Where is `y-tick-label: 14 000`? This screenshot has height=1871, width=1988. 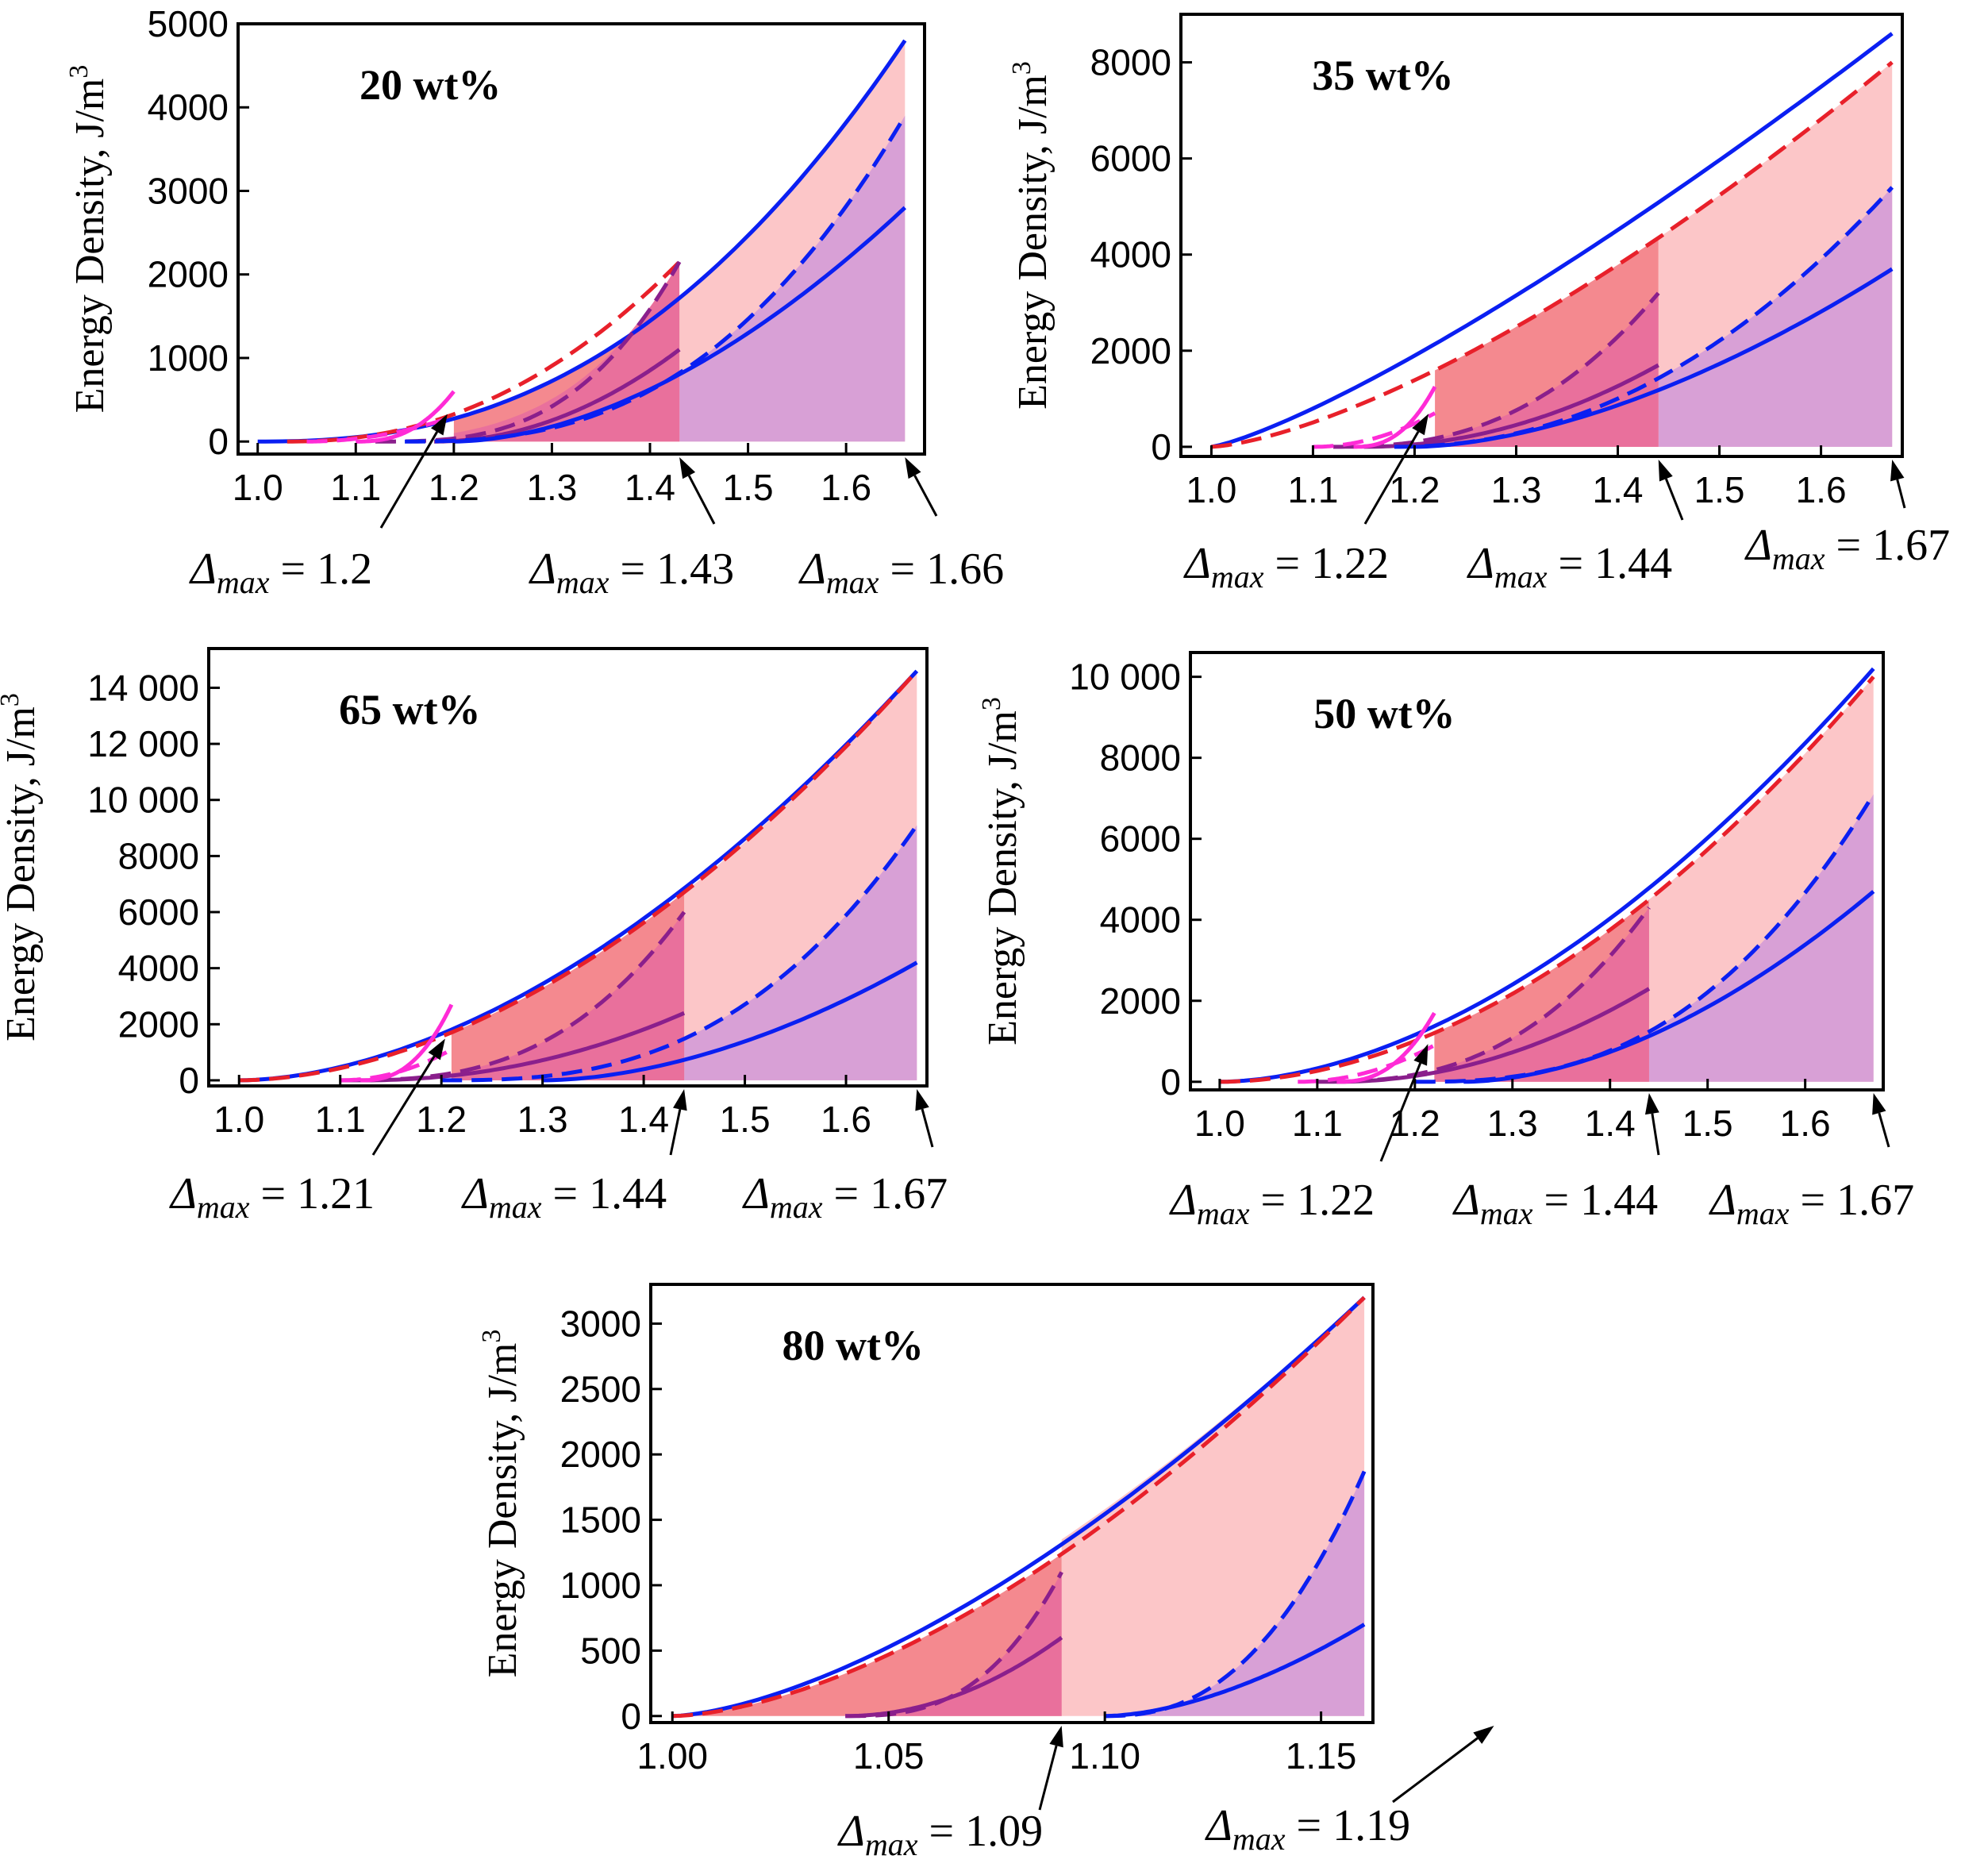
y-tick-label: 14 000 is located at coordinates (143, 687).